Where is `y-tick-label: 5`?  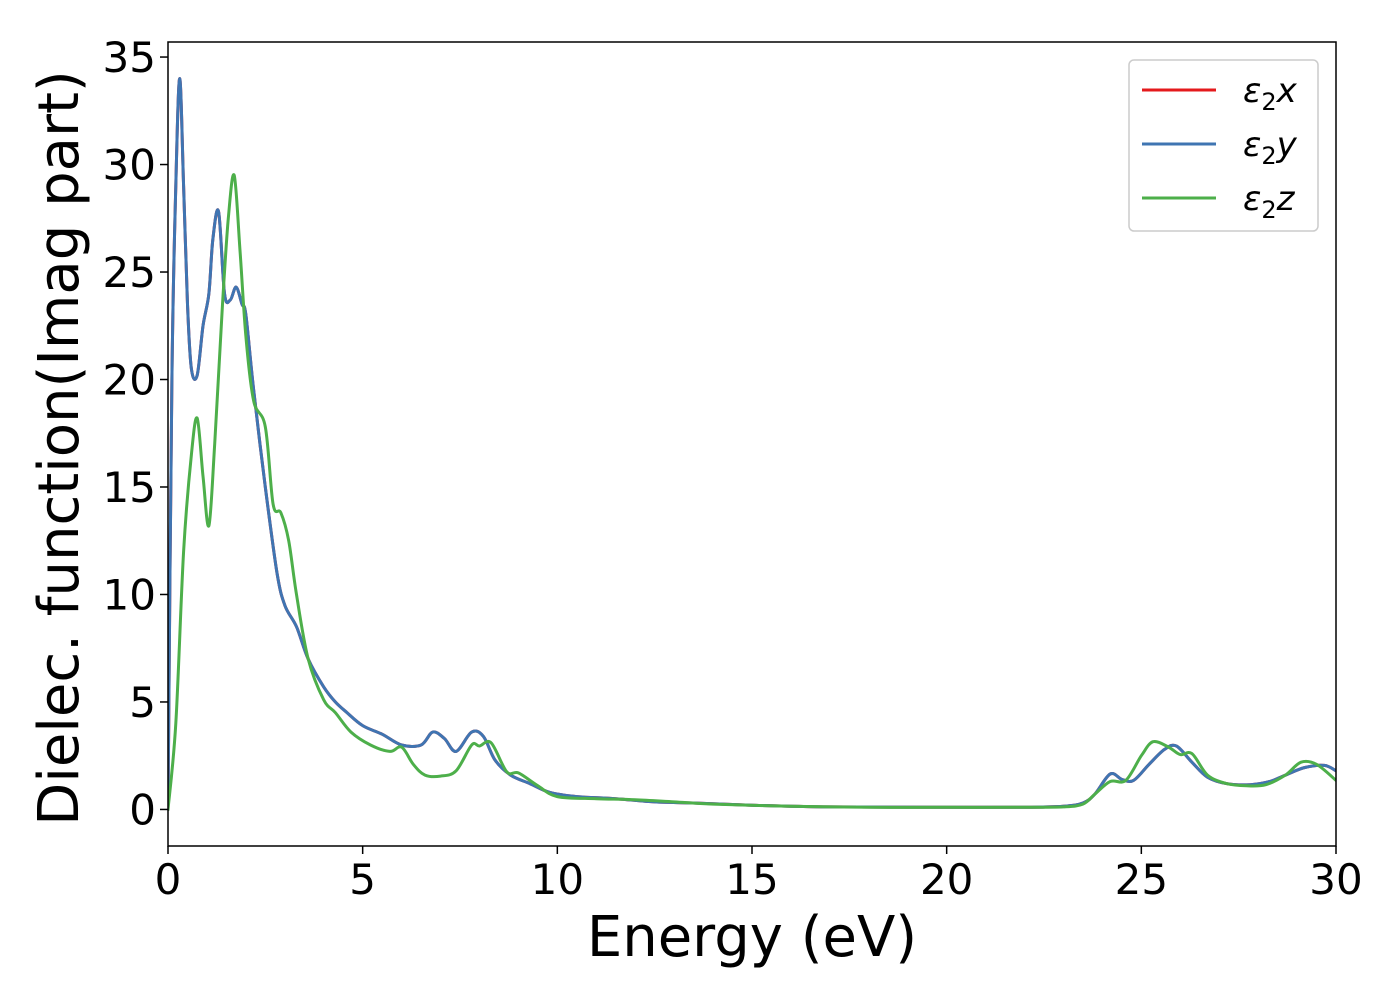 y-tick-label: 5 is located at coordinates (142, 702).